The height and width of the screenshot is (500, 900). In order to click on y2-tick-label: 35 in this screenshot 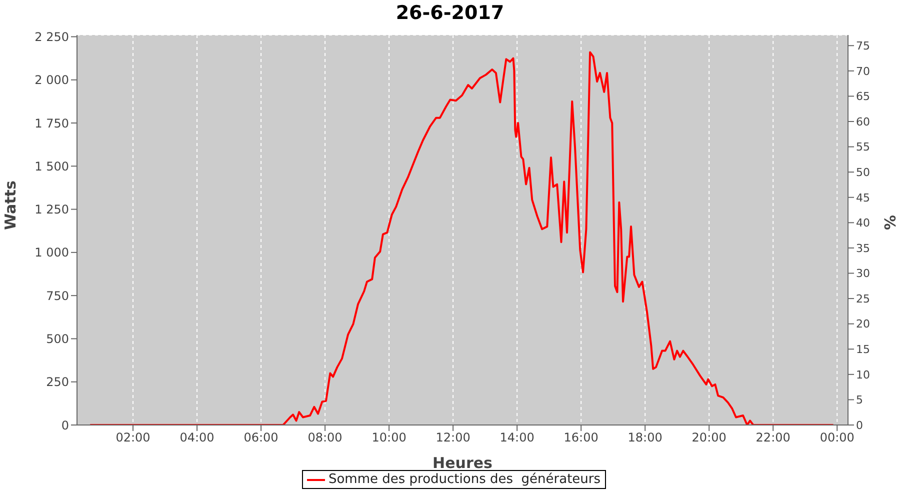, I will do `click(863, 248)`.